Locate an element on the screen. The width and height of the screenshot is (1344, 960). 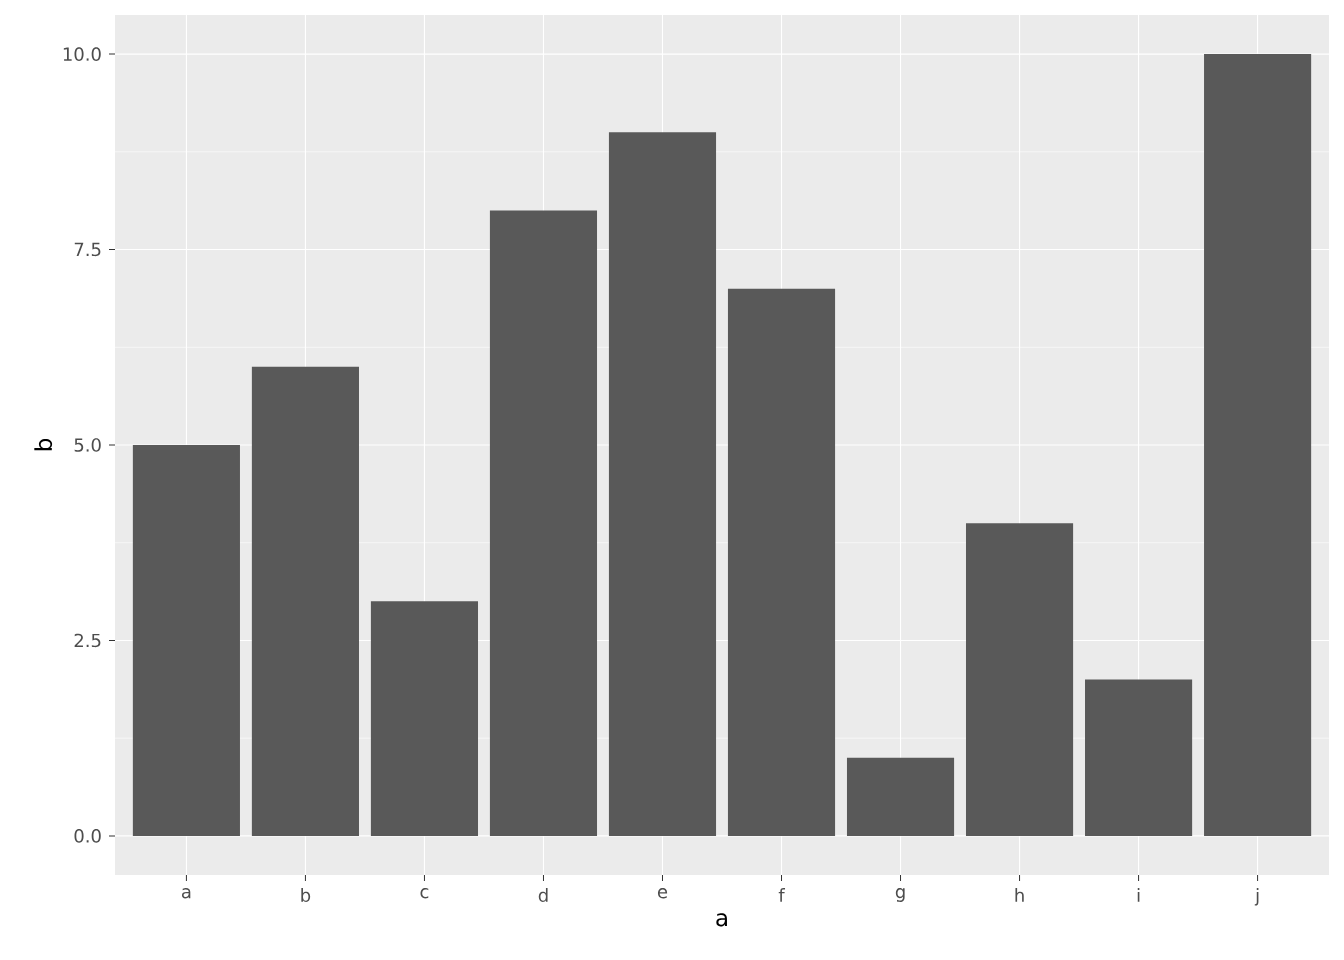
x-tick-label: f is located at coordinates (782, 895).